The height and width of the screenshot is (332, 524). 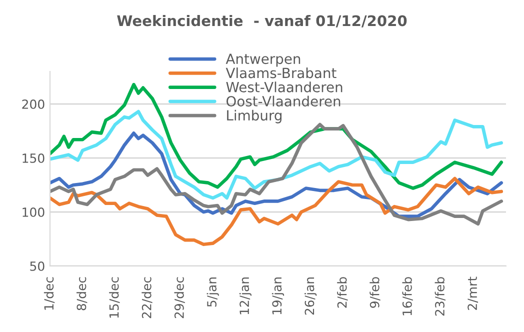 I want to click on x-tick-label: 19/jan, so click(x=278, y=295).